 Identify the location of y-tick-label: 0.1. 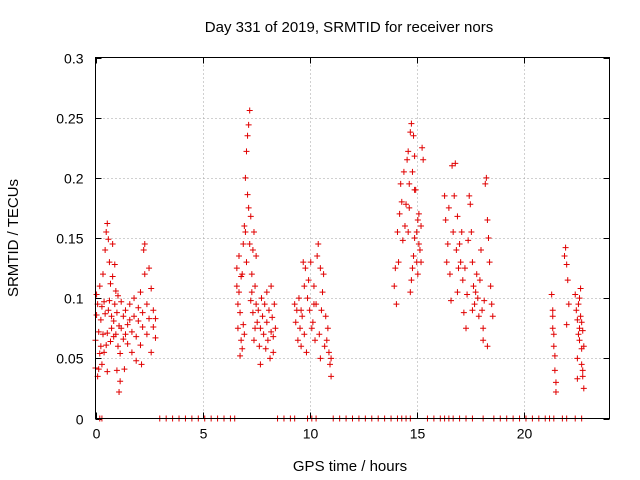
(74, 299).